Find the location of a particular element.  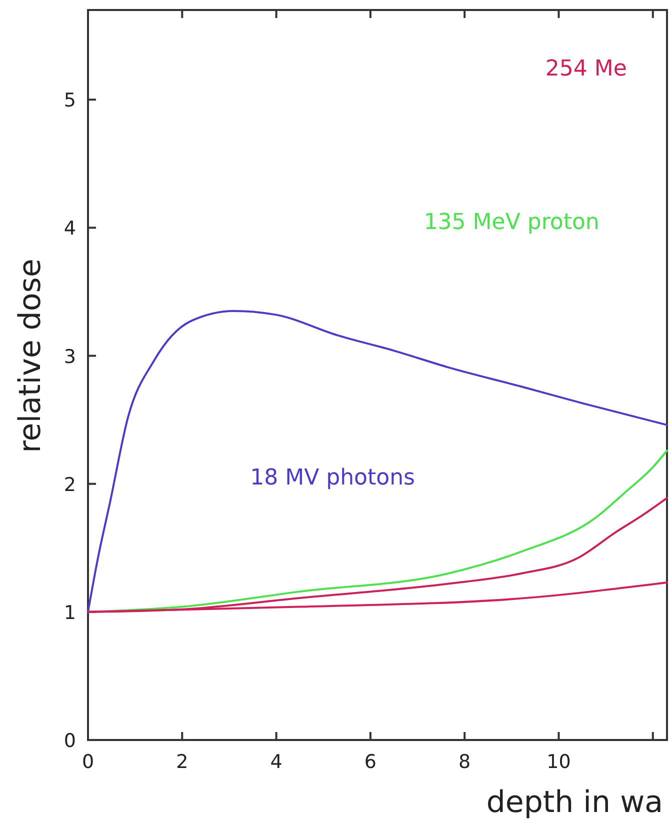

x-tick-label: 4 is located at coordinates (276, 762).